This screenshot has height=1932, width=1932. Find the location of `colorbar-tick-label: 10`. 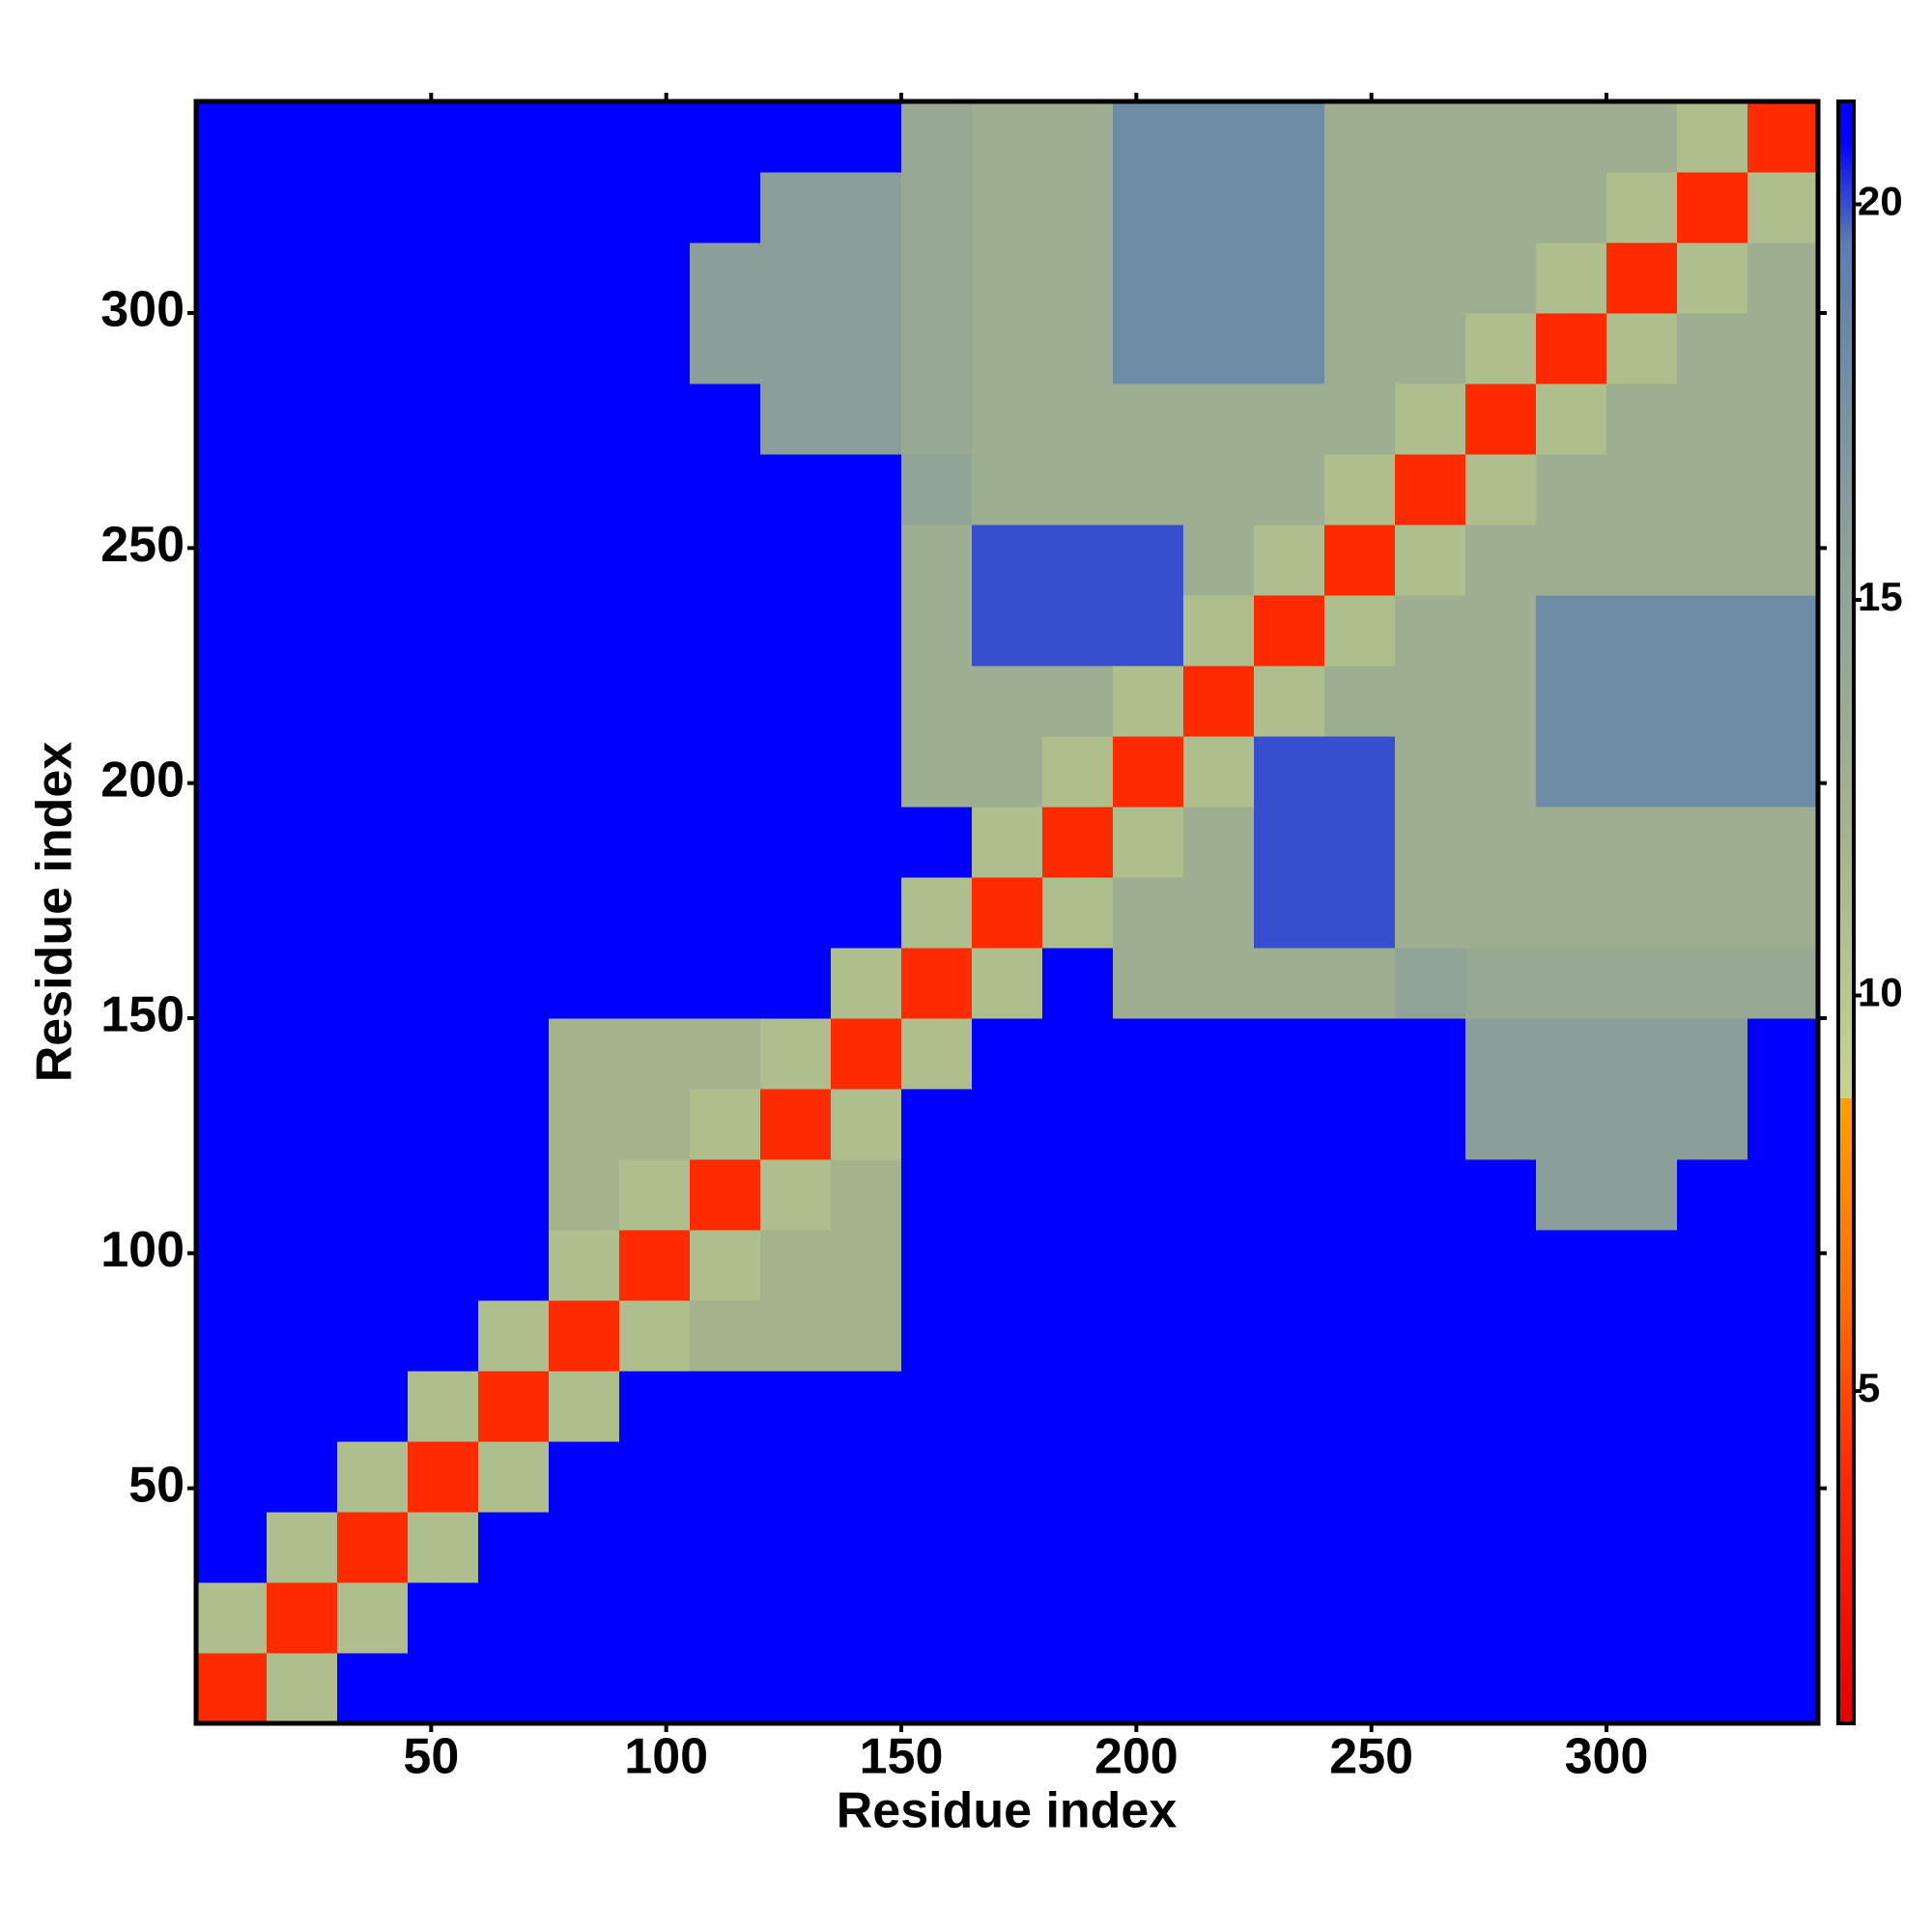

colorbar-tick-label: 10 is located at coordinates (1880, 992).